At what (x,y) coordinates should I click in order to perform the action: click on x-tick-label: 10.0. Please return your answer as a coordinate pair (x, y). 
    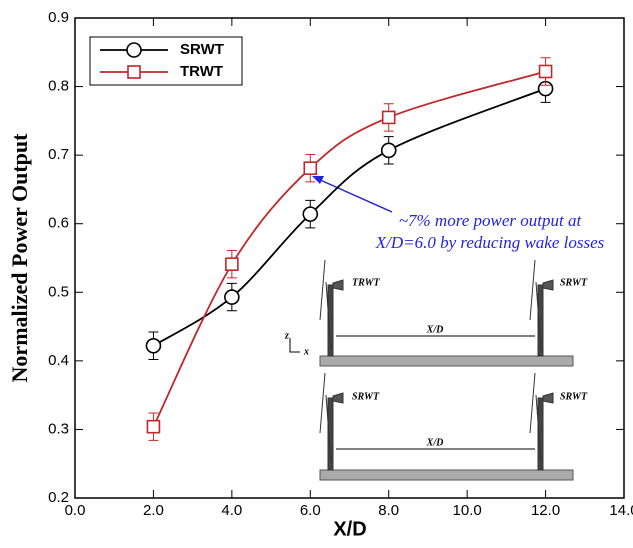
    Looking at the image, I should click on (467, 510).